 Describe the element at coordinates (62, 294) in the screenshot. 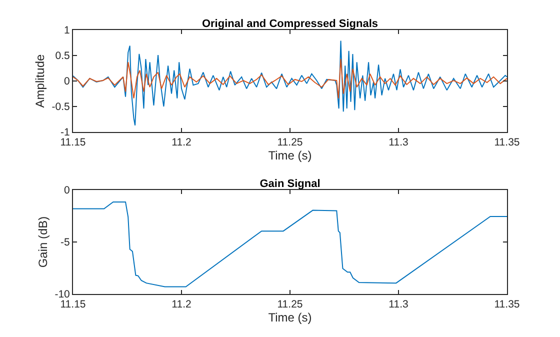

I see `y-tick-label: -10` at that location.